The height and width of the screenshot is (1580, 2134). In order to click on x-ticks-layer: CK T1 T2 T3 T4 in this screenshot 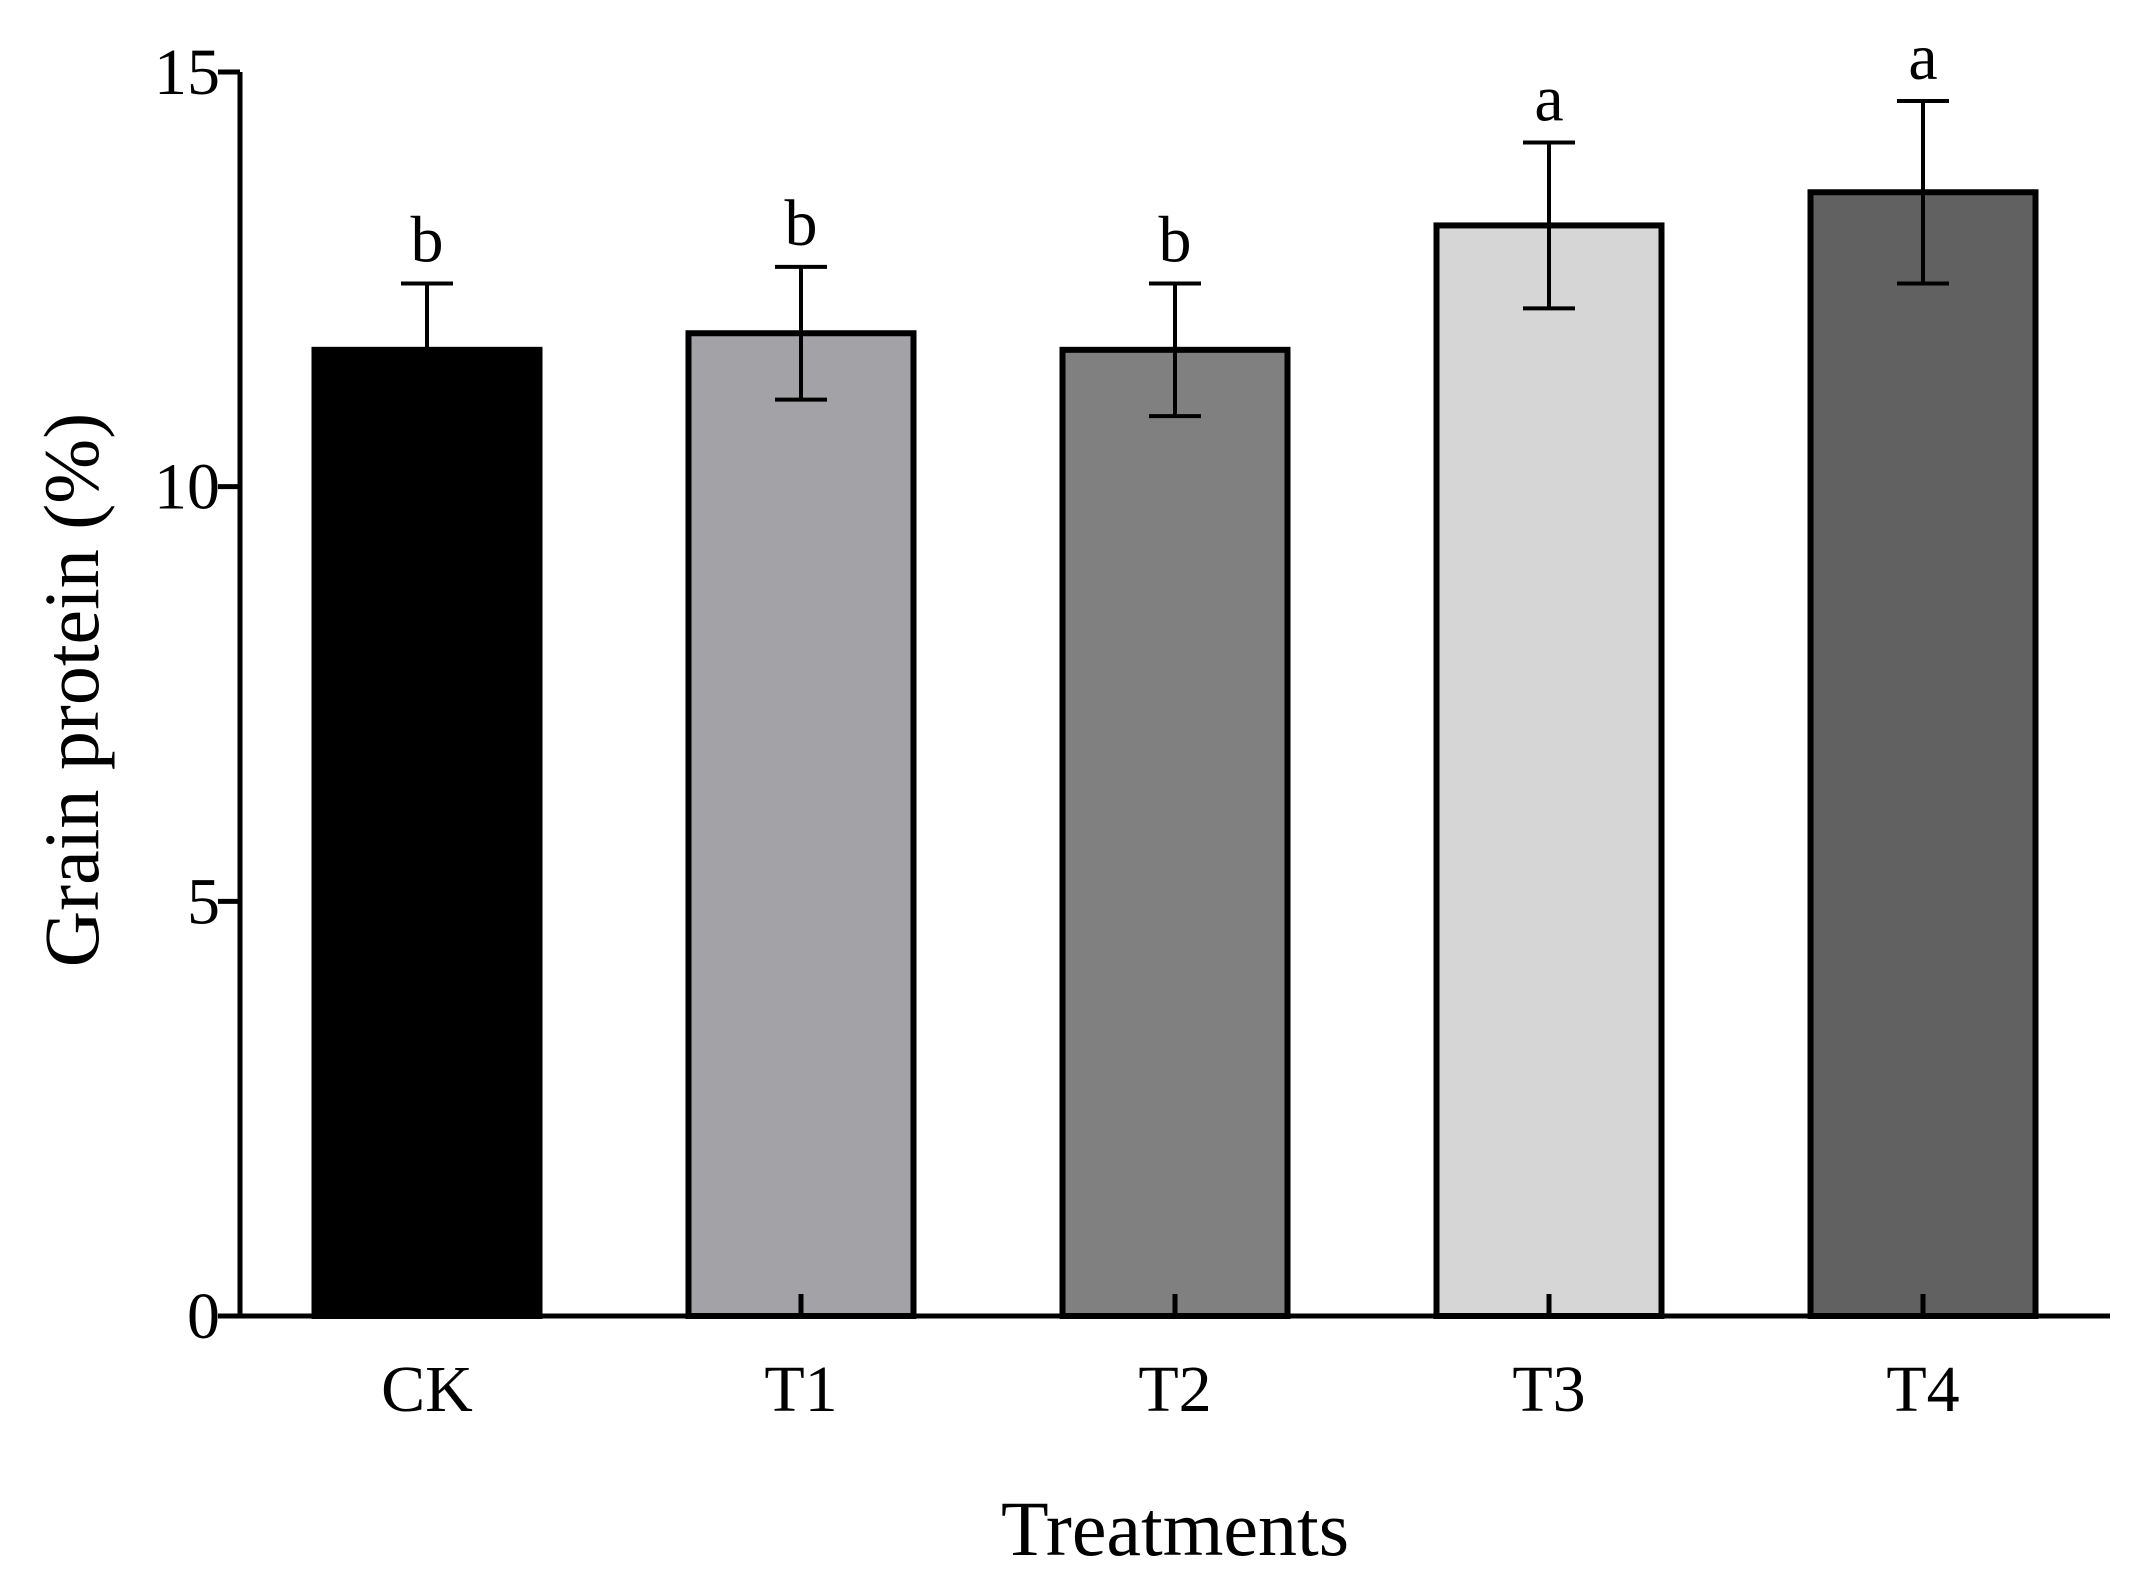, I will do `click(1170, 1360)`.